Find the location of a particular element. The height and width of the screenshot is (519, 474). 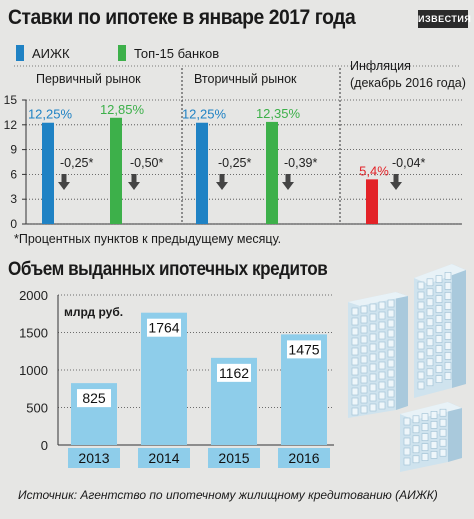

change-label: -0,25* is located at coordinates (76, 163).